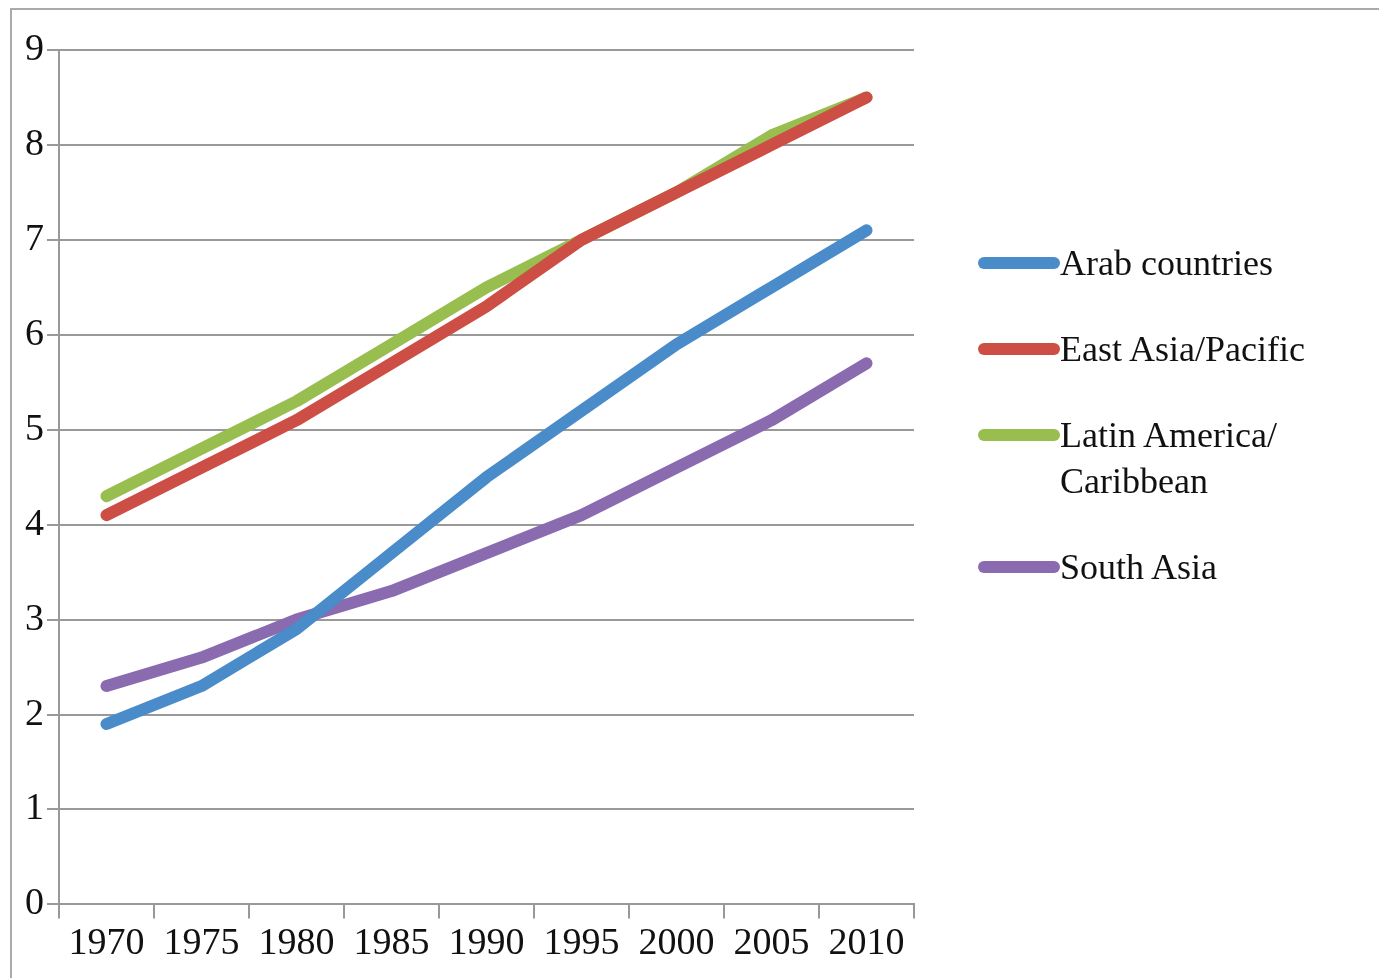 The height and width of the screenshot is (978, 1379). Describe the element at coordinates (34, 46) in the screenshot. I see `y-tick-label: 9` at that location.